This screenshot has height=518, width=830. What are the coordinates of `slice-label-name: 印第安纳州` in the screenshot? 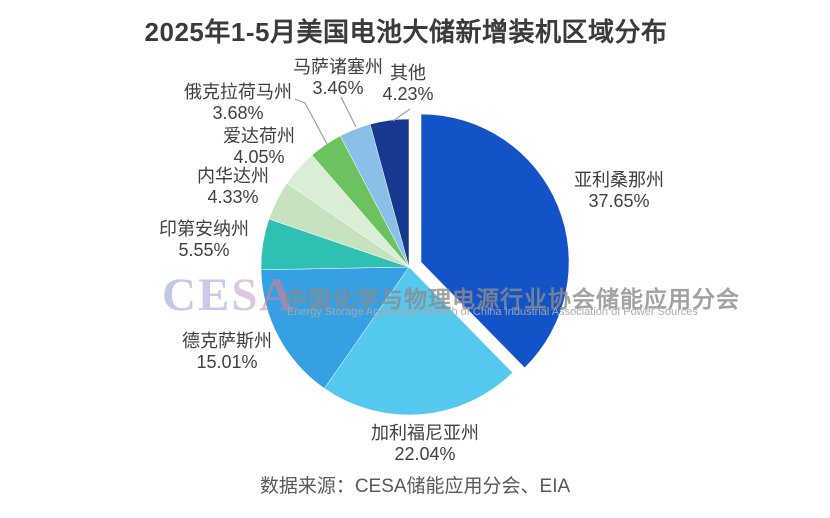 It's located at (204, 229).